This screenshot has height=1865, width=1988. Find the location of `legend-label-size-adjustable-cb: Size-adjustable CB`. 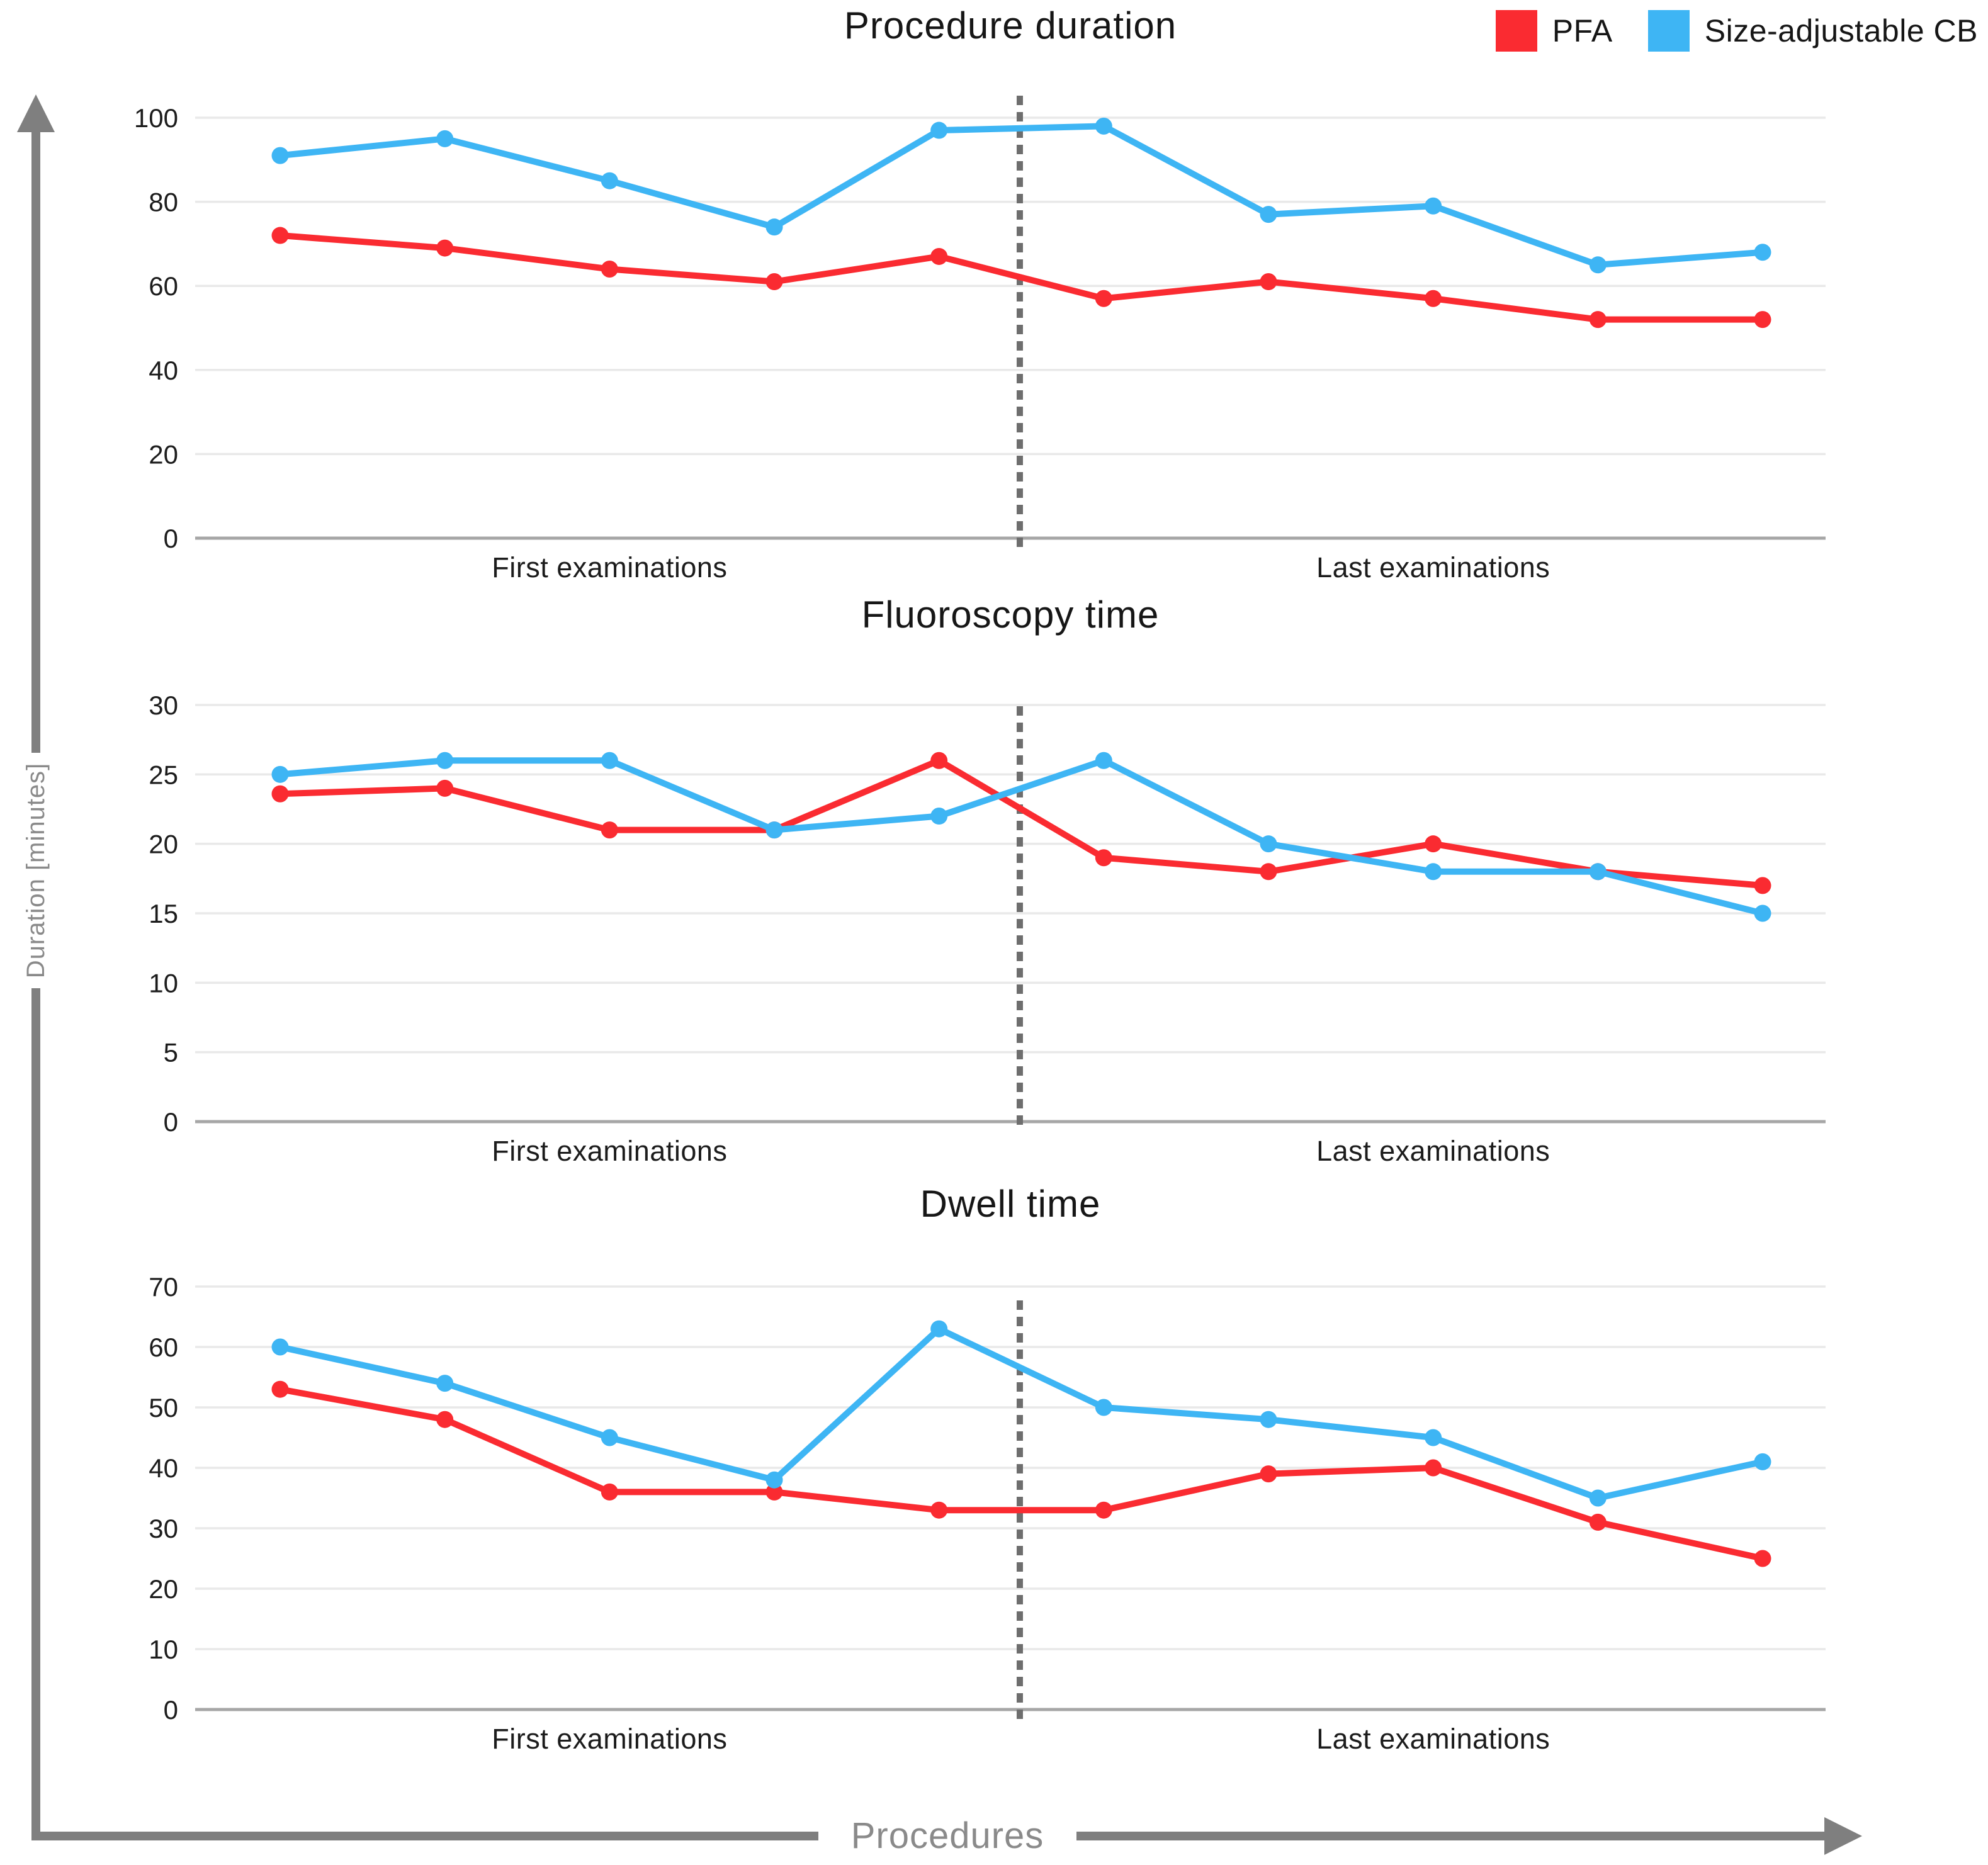

legend-label-size-adjustable-cb: Size-adjustable CB is located at coordinates (1841, 30).